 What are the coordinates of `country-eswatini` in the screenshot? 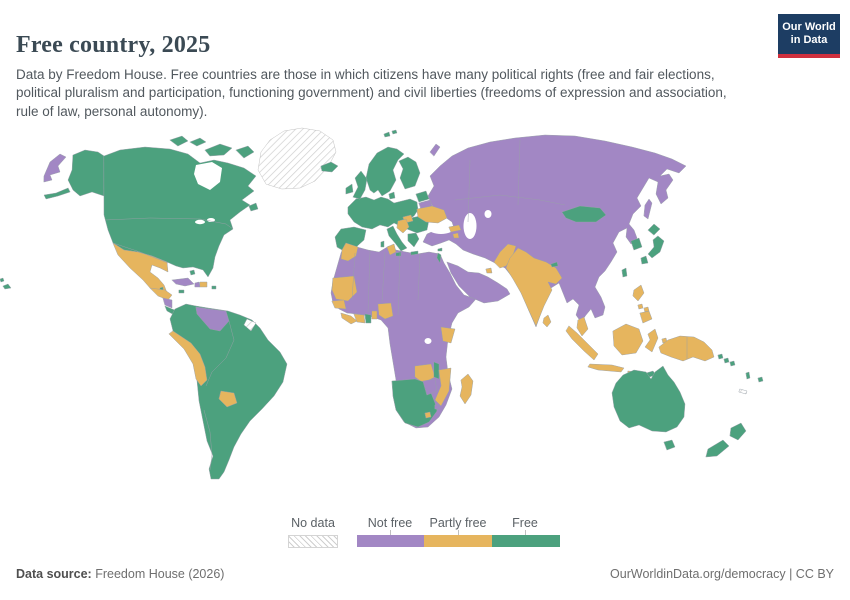 It's located at (437, 407).